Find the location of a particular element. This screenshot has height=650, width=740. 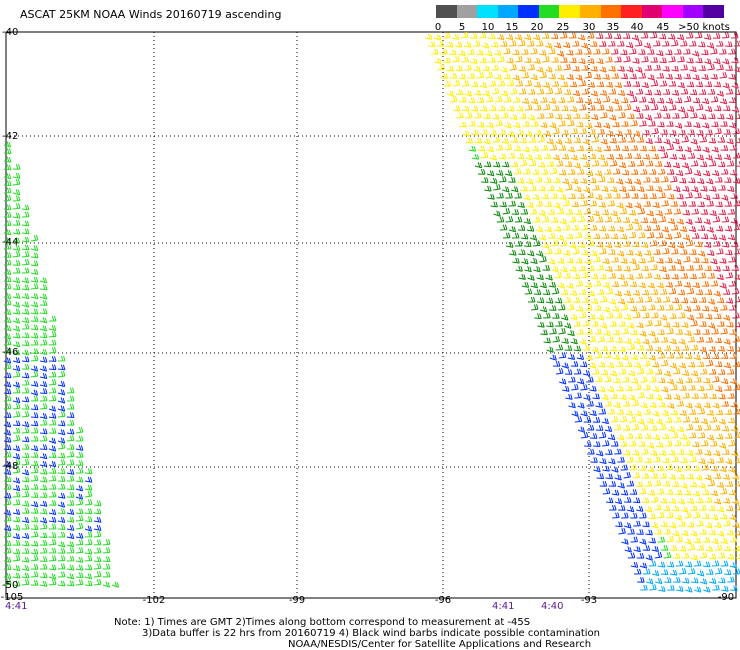

lon-label: -99 is located at coordinates (297, 600).